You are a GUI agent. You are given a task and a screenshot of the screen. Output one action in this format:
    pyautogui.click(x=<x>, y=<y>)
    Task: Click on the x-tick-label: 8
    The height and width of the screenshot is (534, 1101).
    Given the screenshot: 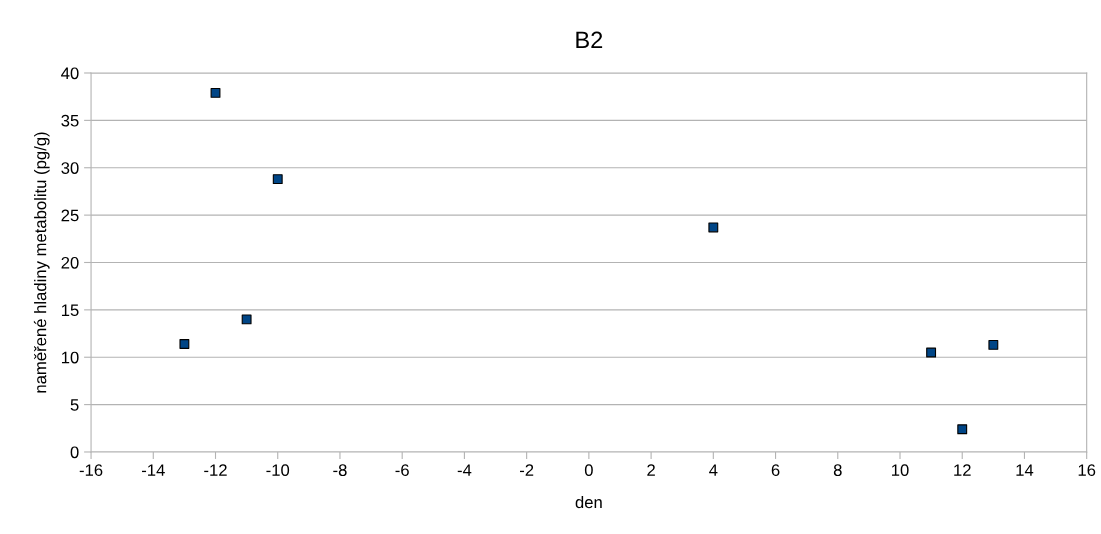 What is the action you would take?
    pyautogui.click(x=837, y=470)
    